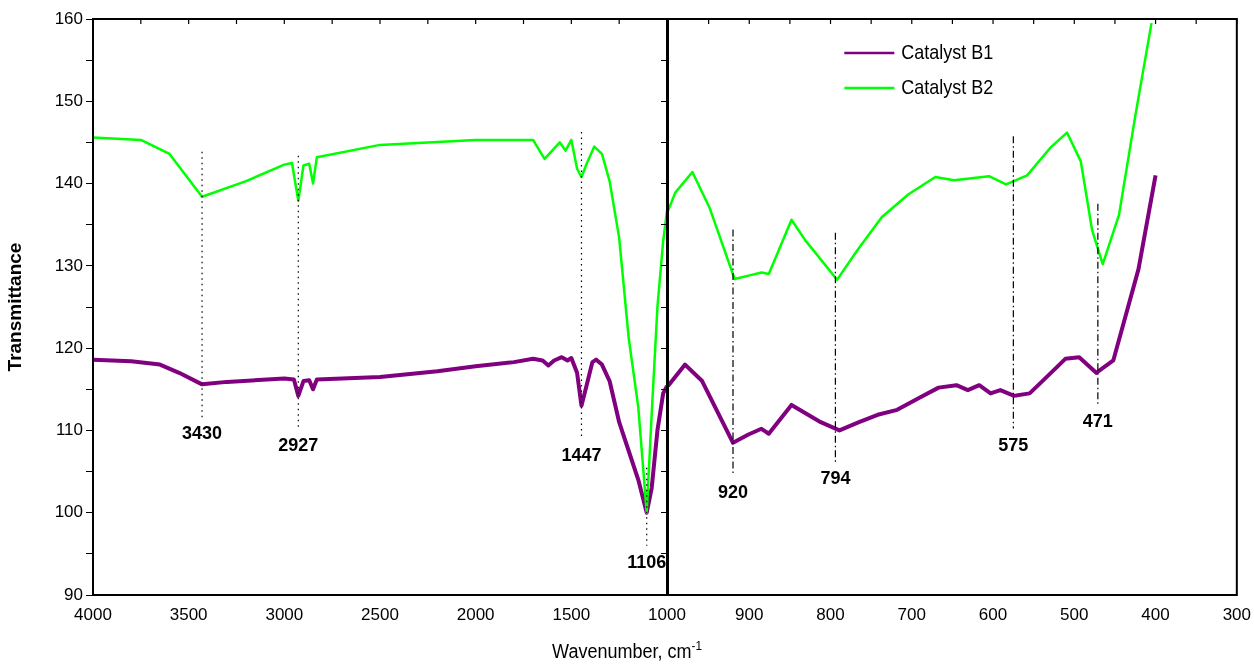 The width and height of the screenshot is (1254, 667). What do you see at coordinates (380, 614) in the screenshot?
I see `x-tick-label: 2500` at bounding box center [380, 614].